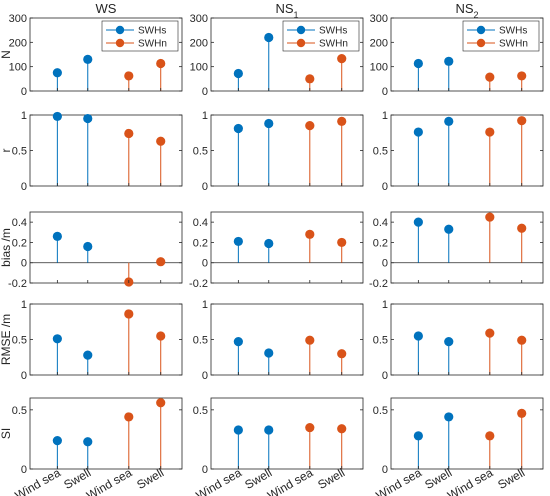 The width and height of the screenshot is (550, 496). I want to click on column-title: WS, so click(106, 8).